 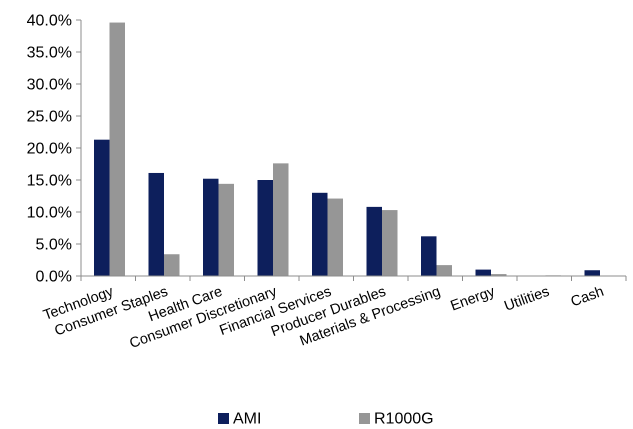 I want to click on y-tick-label: 5.0%, so click(x=54, y=245).